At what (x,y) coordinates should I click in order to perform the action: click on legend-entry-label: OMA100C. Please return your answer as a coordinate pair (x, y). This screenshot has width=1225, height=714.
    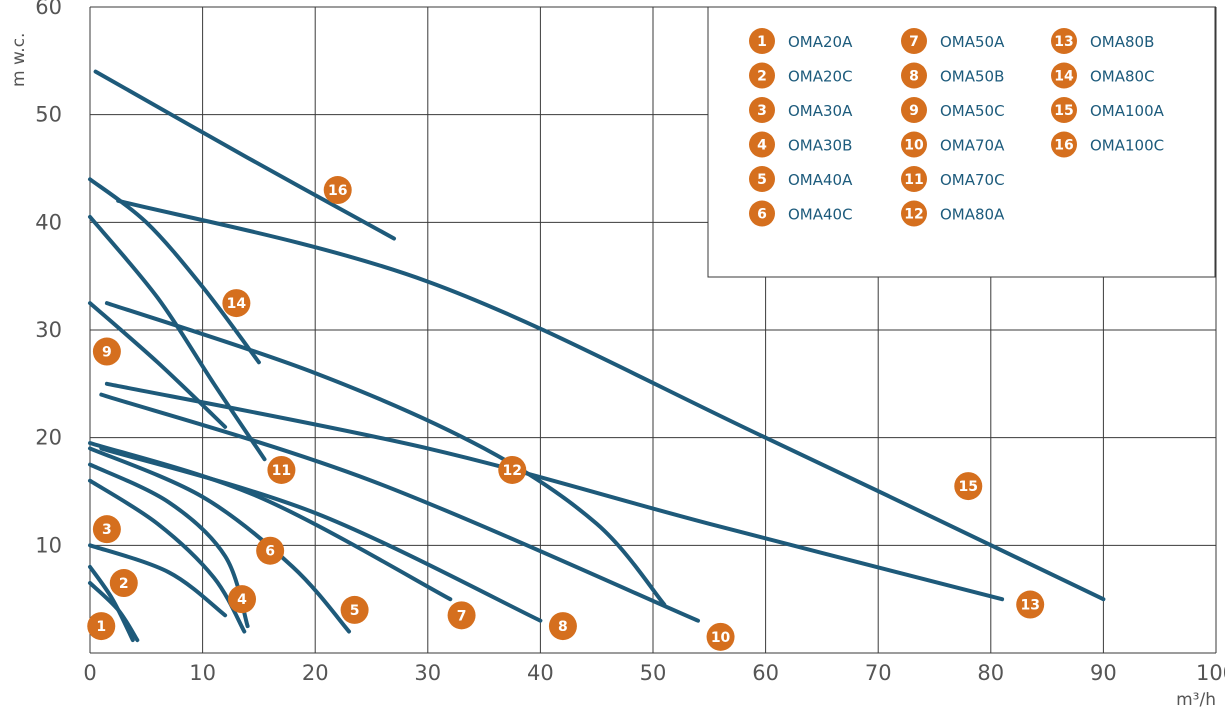
    Looking at the image, I should click on (1127, 146).